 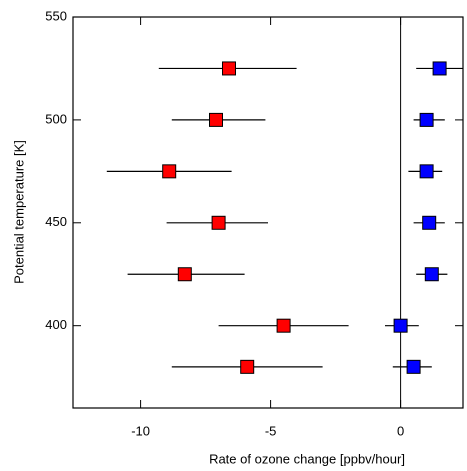 What do you see at coordinates (140, 430) in the screenshot?
I see `x-tick-label: -10` at bounding box center [140, 430].